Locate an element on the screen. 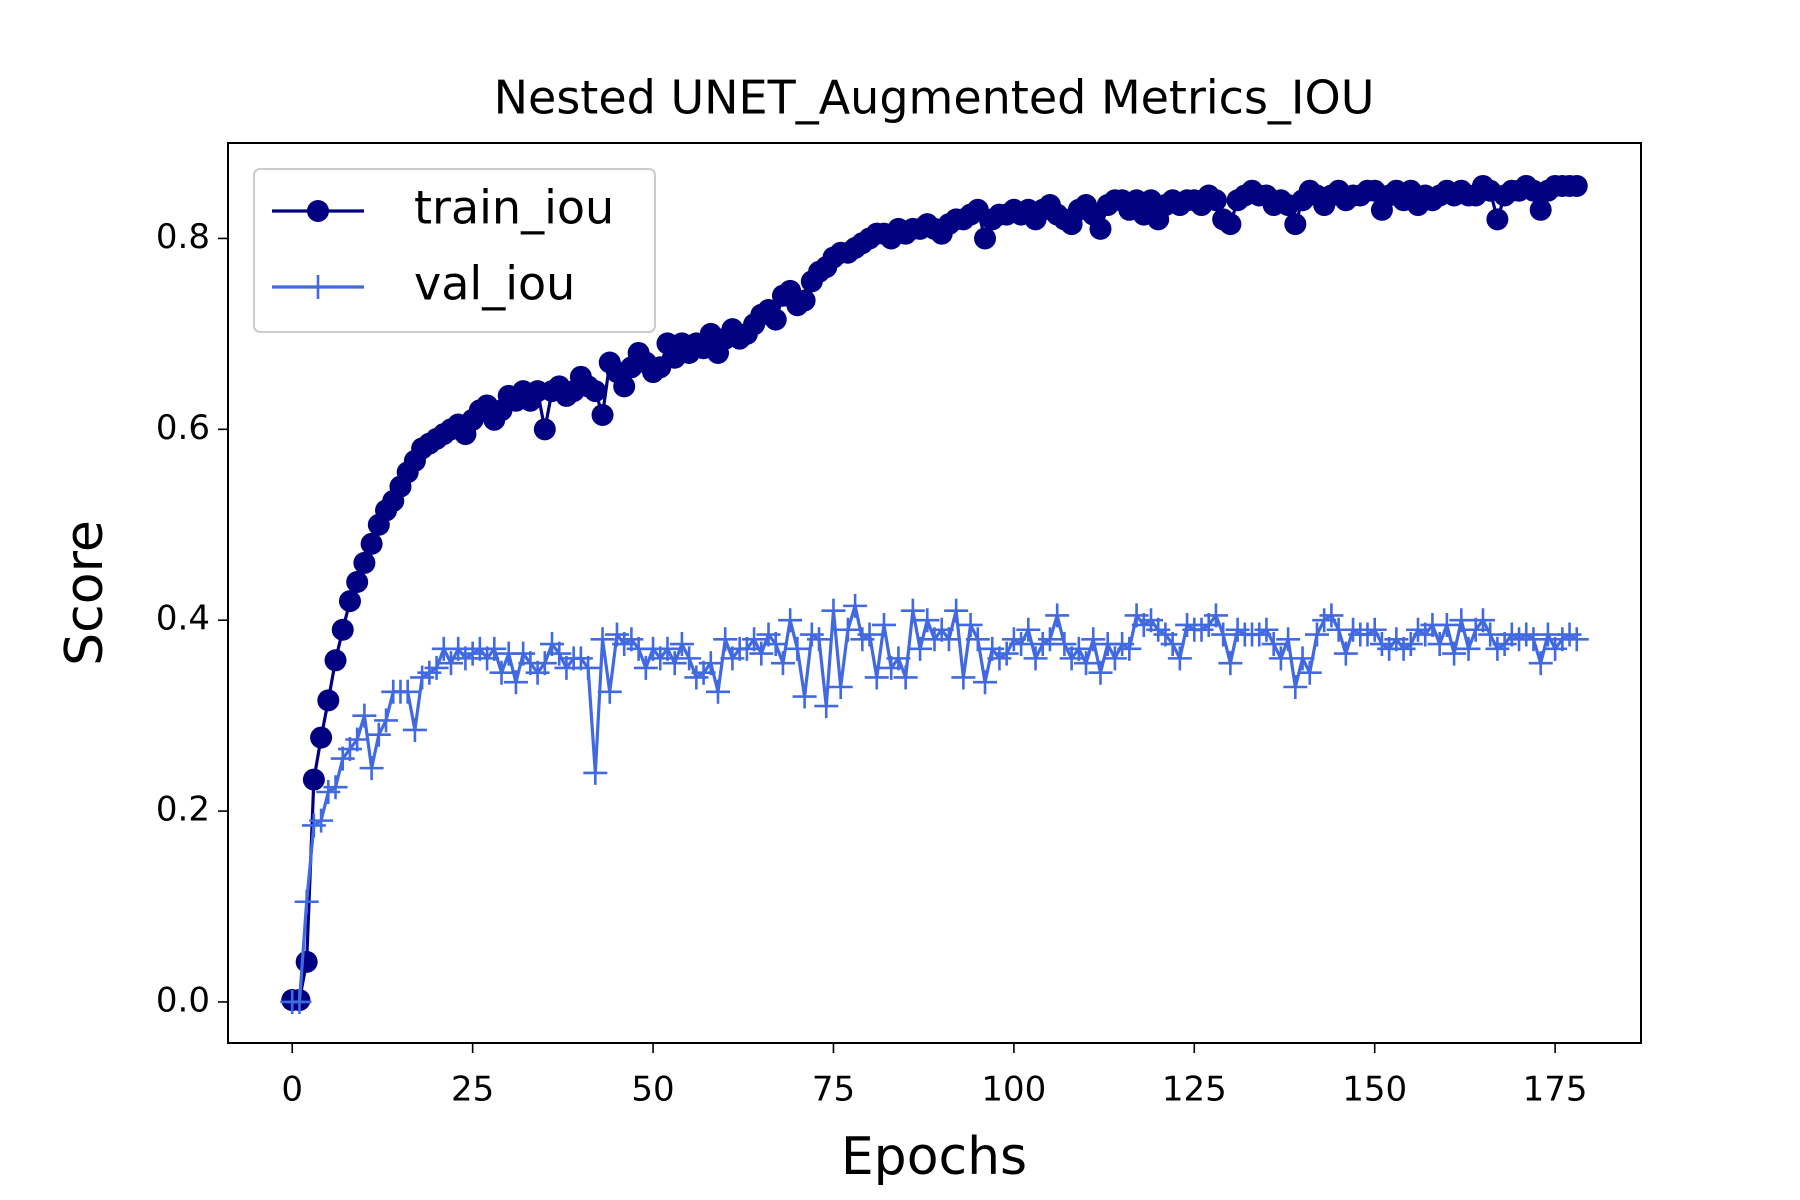  x-tick-label: 75 is located at coordinates (833, 1090).